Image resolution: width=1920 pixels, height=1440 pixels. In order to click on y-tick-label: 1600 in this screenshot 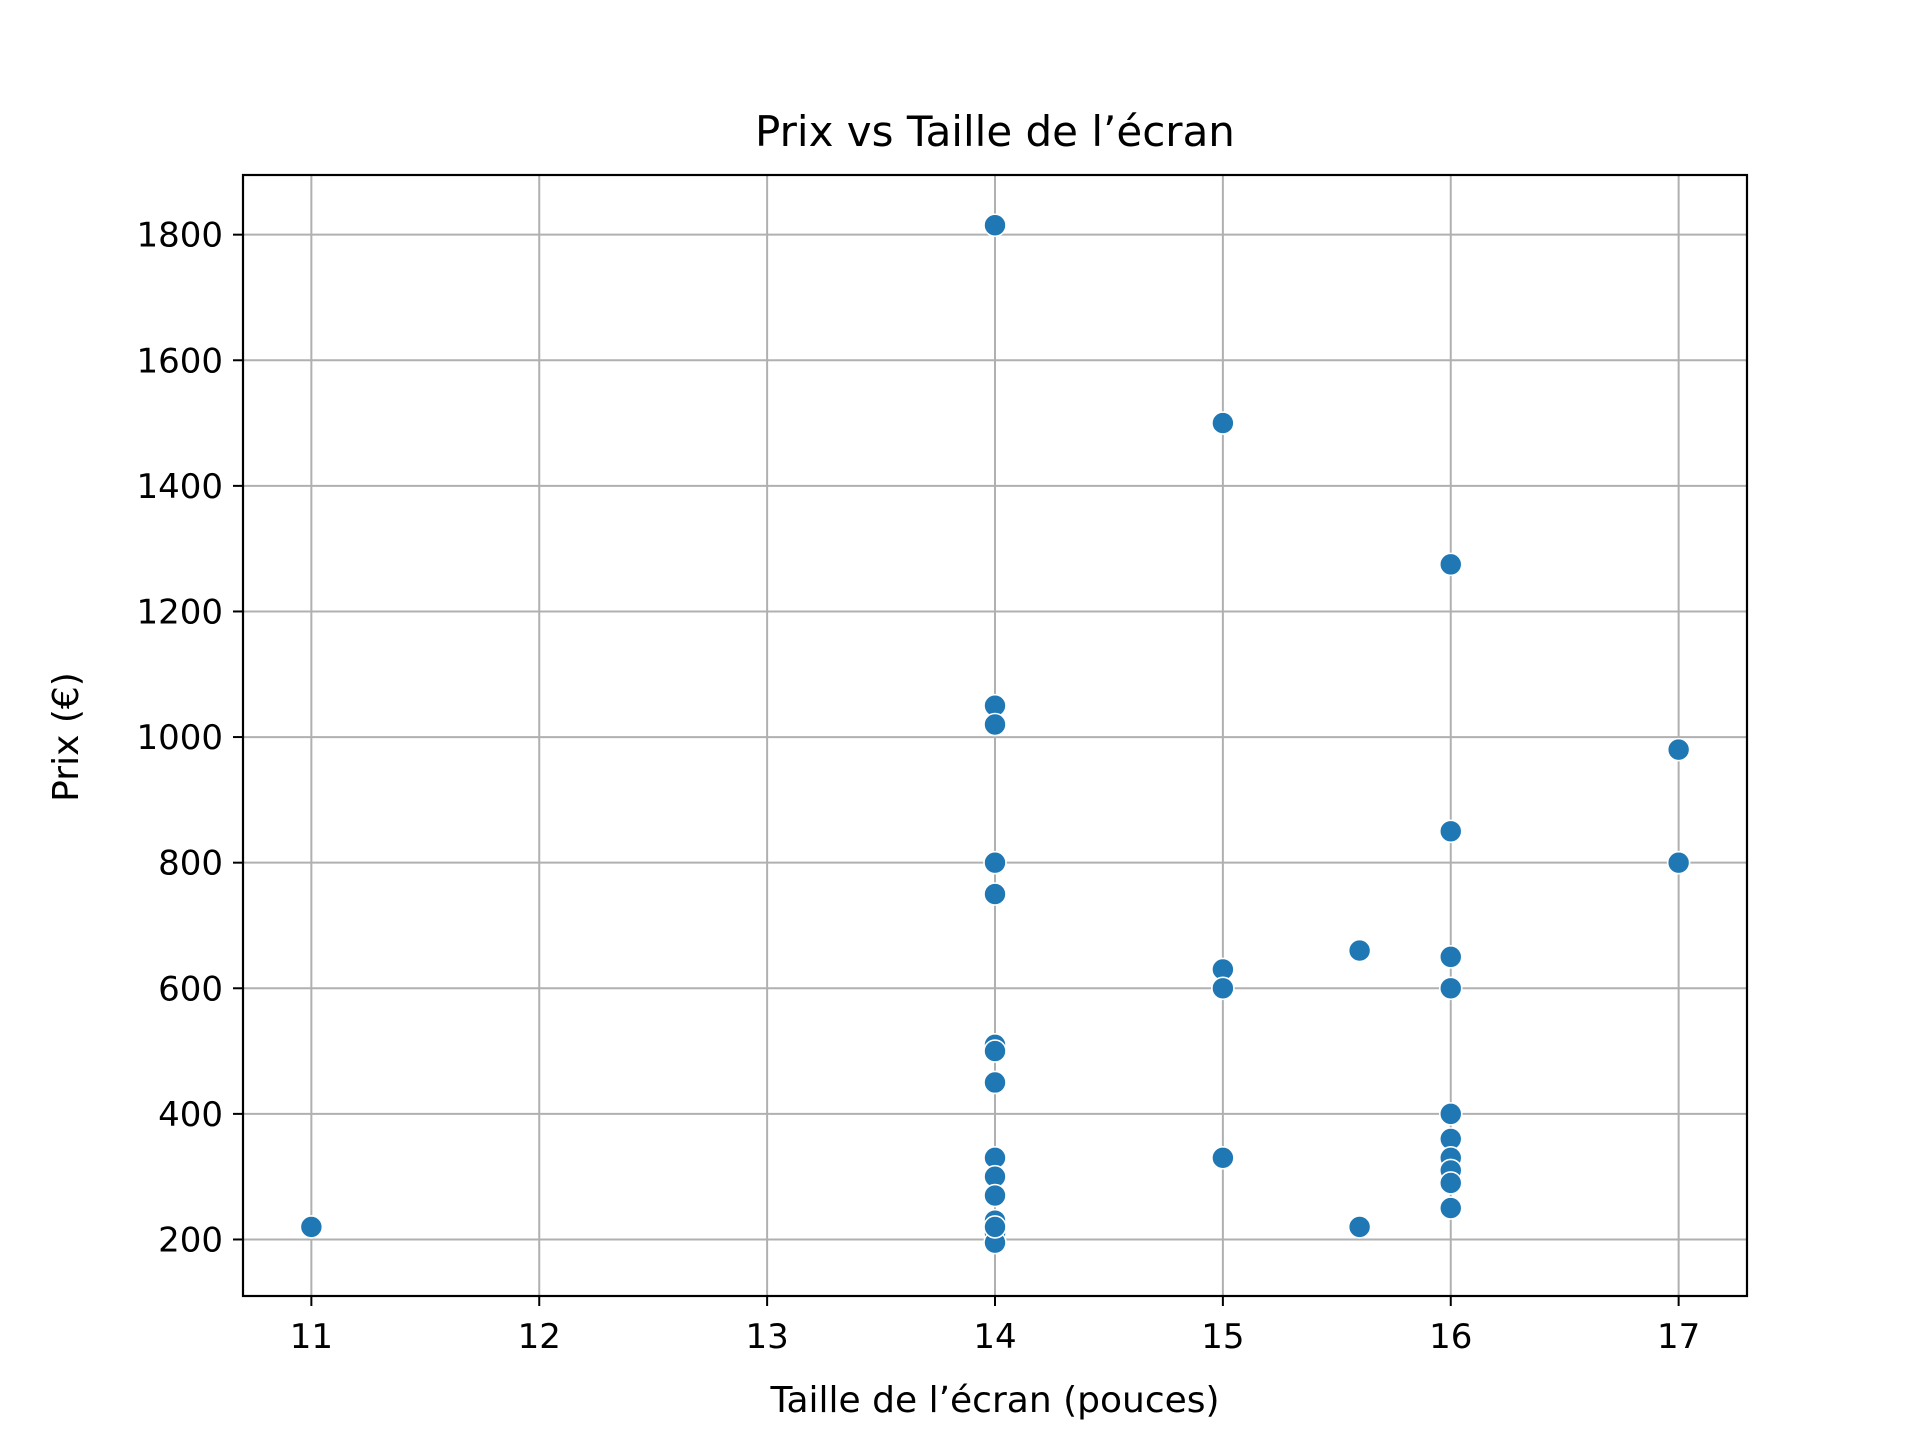, I will do `click(179, 361)`.